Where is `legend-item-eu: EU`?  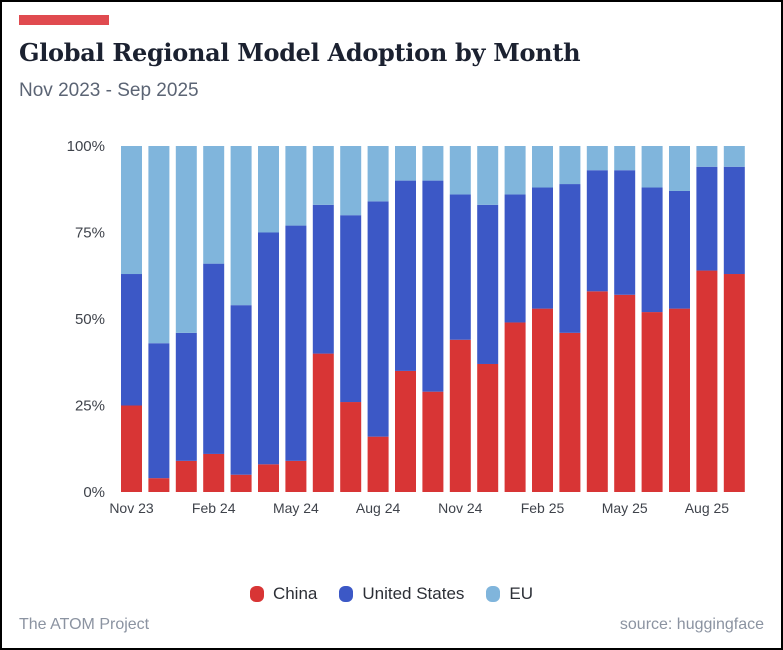
legend-item-eu: EU is located at coordinates (509, 594).